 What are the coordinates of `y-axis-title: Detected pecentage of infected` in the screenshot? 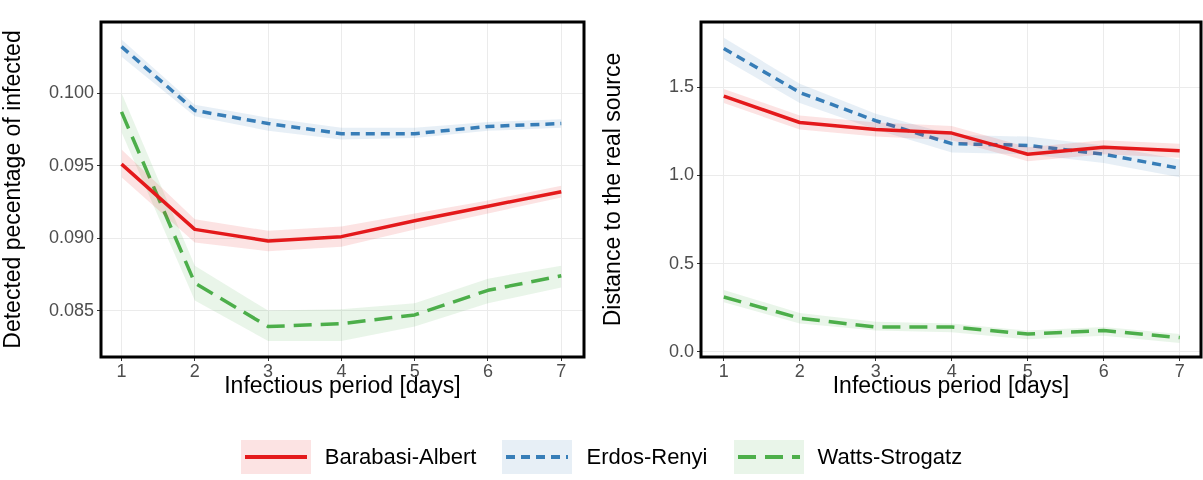 It's located at (13, 189).